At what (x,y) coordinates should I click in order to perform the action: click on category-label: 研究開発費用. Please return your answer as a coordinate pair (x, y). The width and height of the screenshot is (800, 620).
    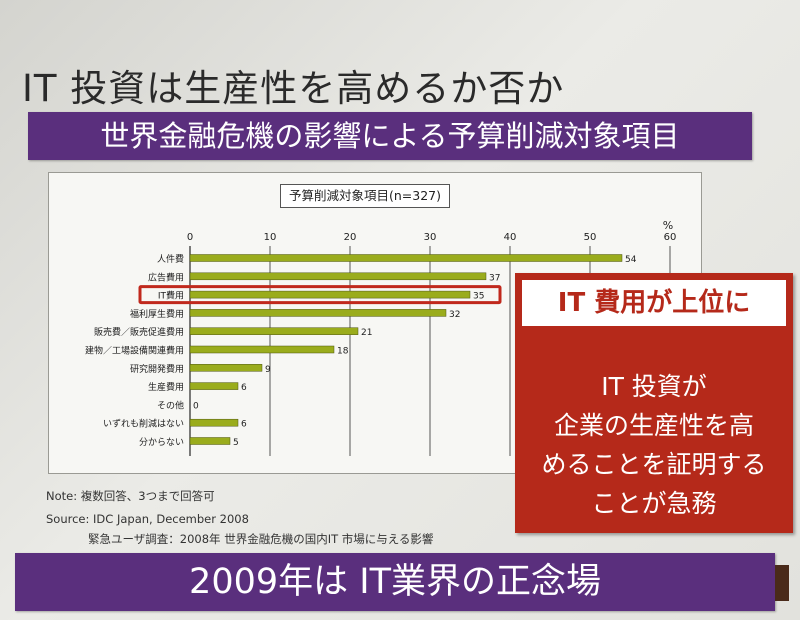
    Looking at the image, I should click on (157, 369).